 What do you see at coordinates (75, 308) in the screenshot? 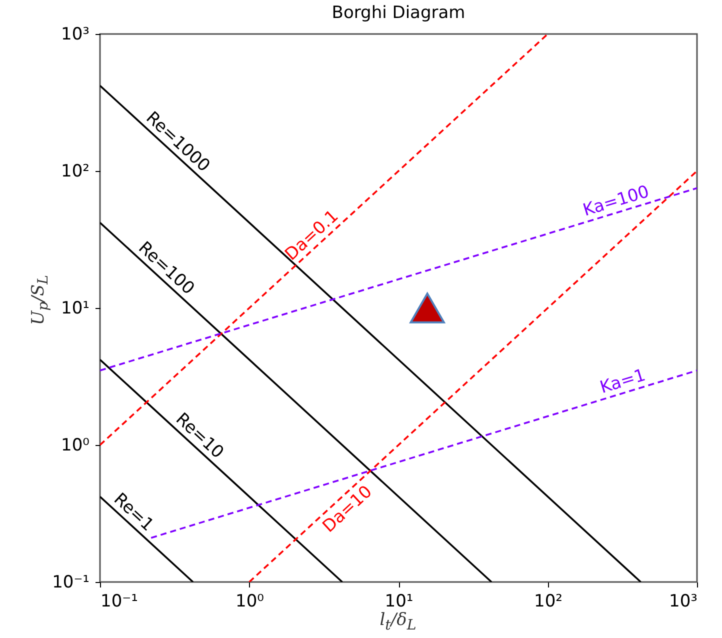
I see `y-tick-label: 10¹` at bounding box center [75, 308].